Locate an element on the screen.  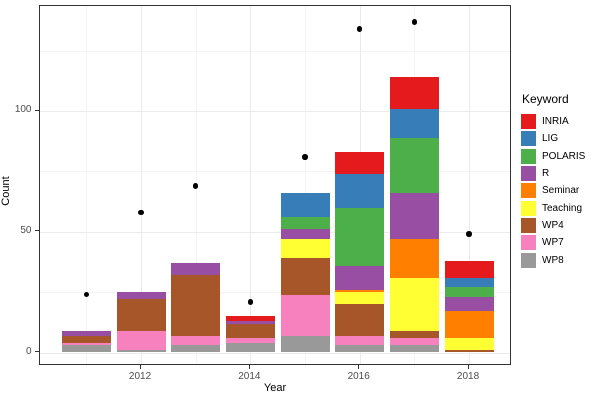
legend-key-INRIA is located at coordinates (528, 122).